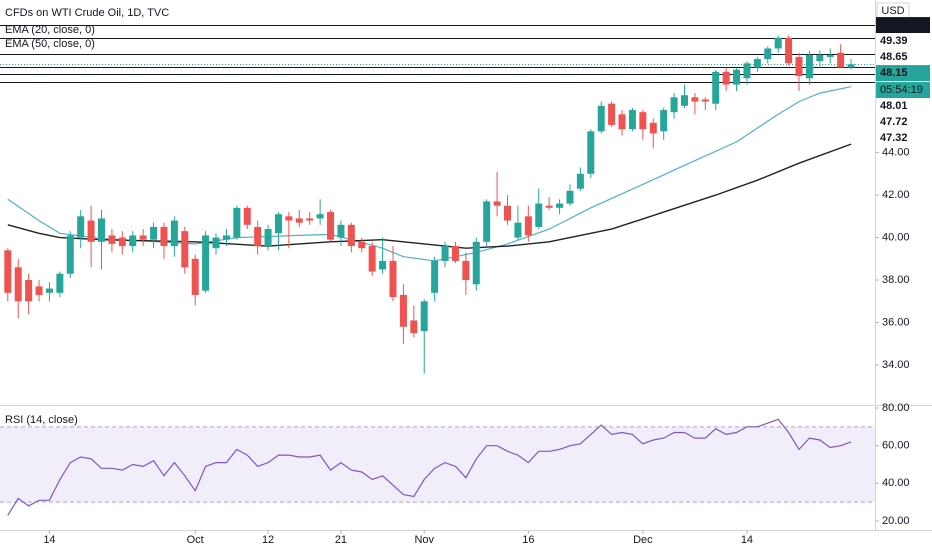  I want to click on y-tick-label: 80.00, so click(896, 408).